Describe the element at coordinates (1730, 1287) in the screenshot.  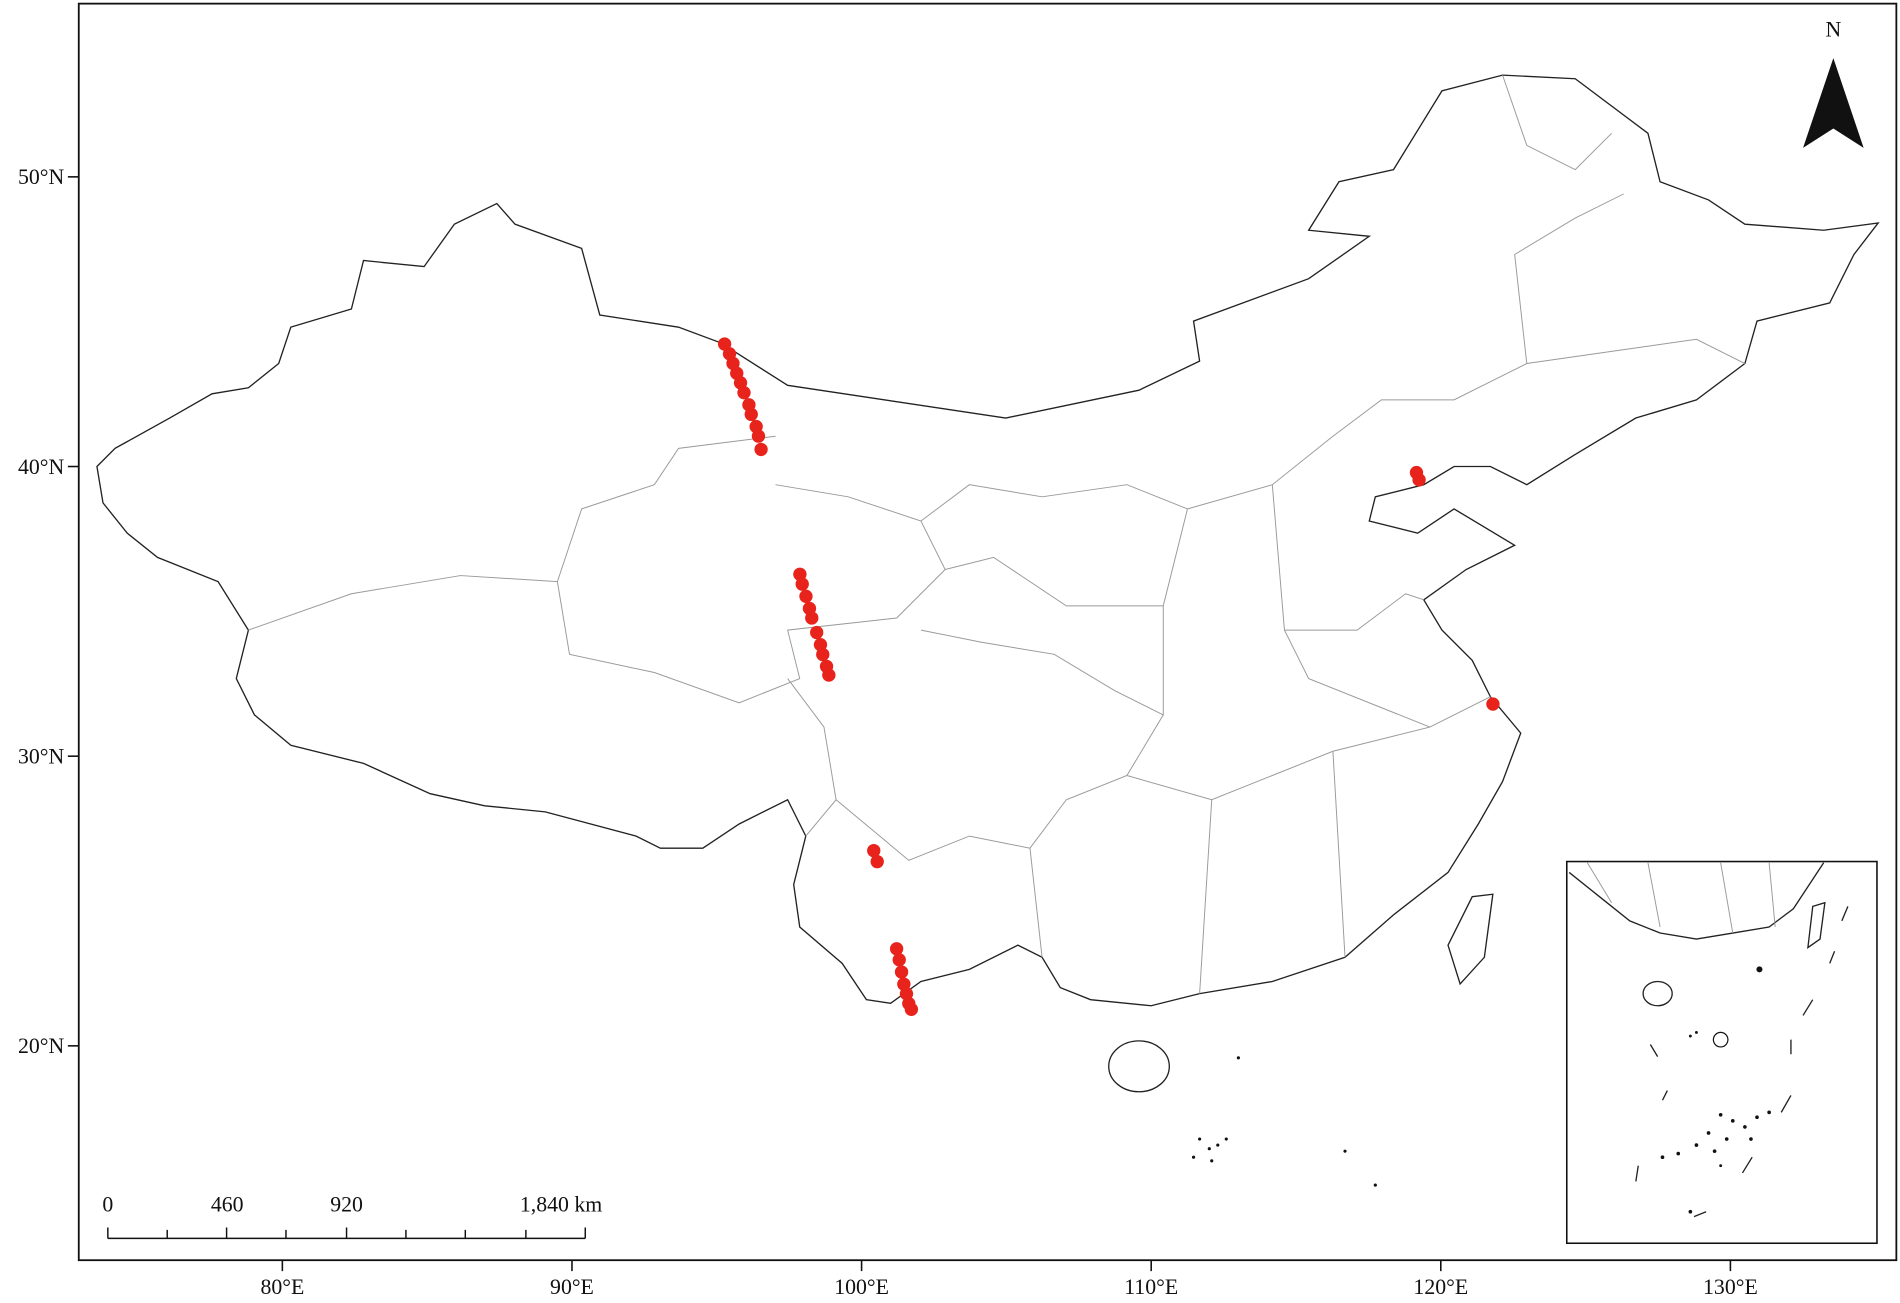
I see `x-tick-label: 130°E` at that location.